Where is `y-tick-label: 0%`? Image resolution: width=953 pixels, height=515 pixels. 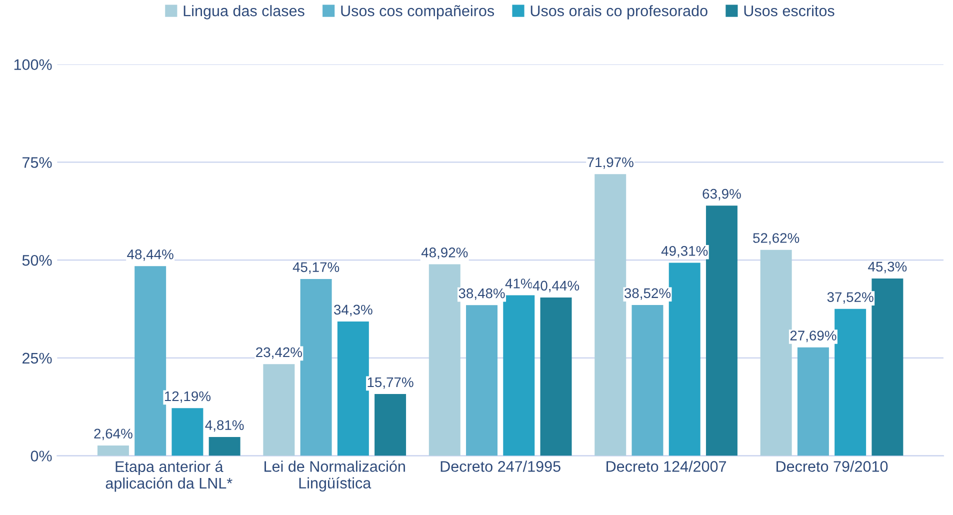
y-tick-label: 0% is located at coordinates (41, 456).